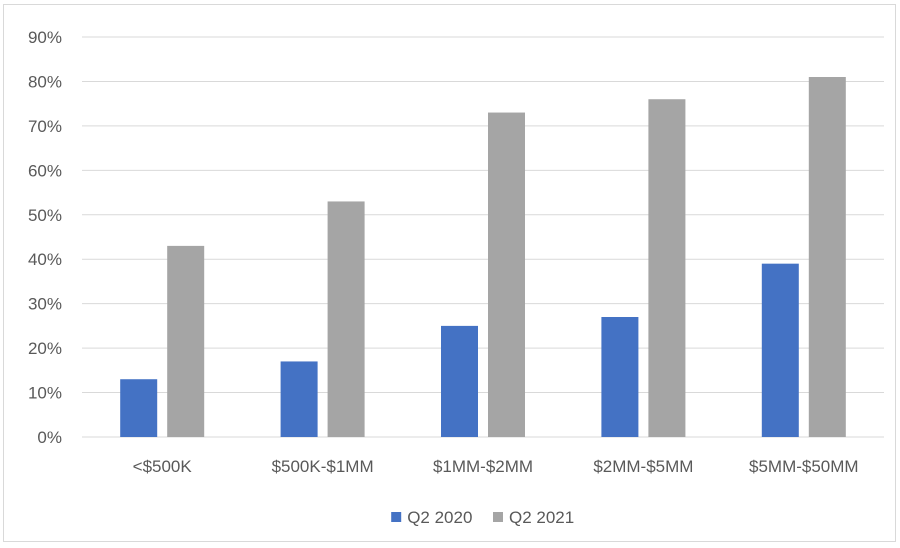 The height and width of the screenshot is (548, 900). What do you see at coordinates (323, 466) in the screenshot?
I see `x-tick-label: $500K-$1MM` at bounding box center [323, 466].